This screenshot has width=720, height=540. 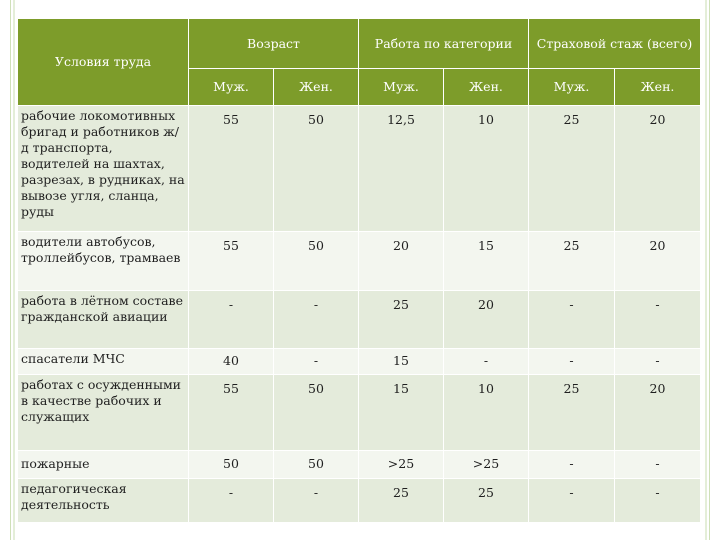 What do you see at coordinates (5, 270) in the screenshot?
I see `left-border-decoration` at bounding box center [5, 270].